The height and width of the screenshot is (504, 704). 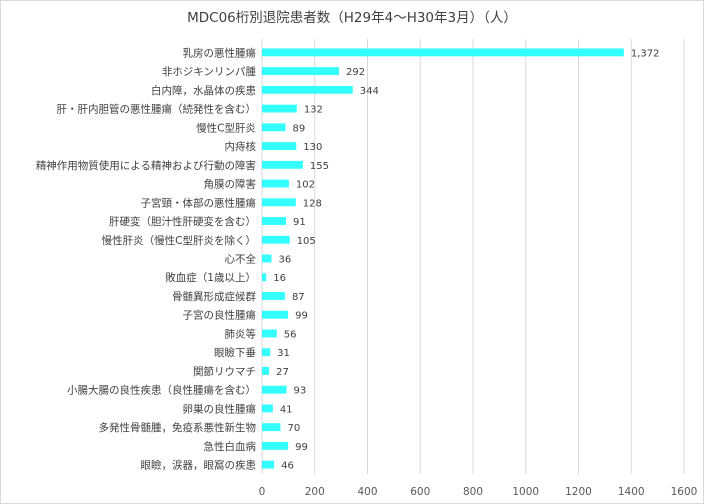 I want to click on category-label: 急性白血病, so click(x=230, y=446).